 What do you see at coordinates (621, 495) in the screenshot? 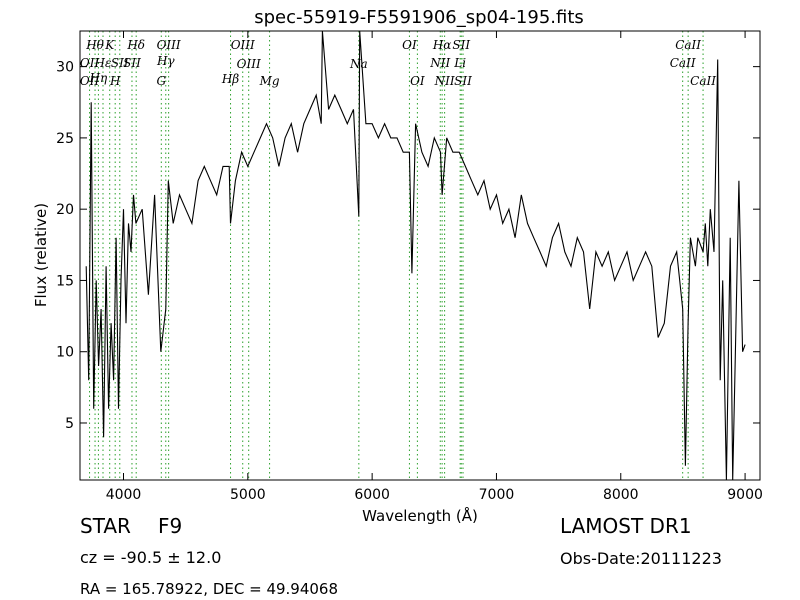
I see `x-tick-label: 8000` at bounding box center [621, 495].